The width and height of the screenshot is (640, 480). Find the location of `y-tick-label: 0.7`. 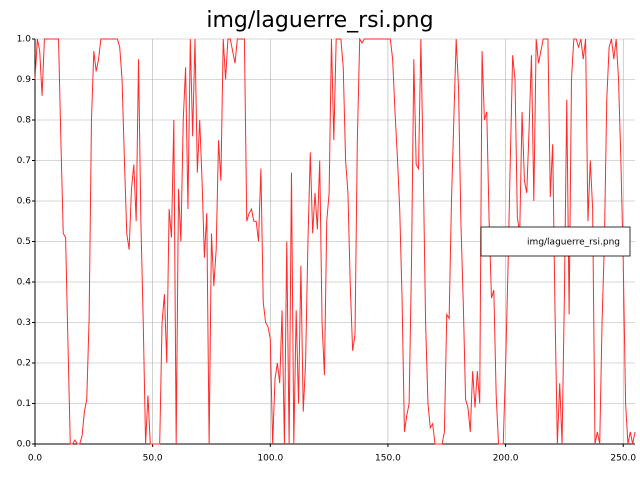

y-tick-label: 0.7 is located at coordinates (24, 161).